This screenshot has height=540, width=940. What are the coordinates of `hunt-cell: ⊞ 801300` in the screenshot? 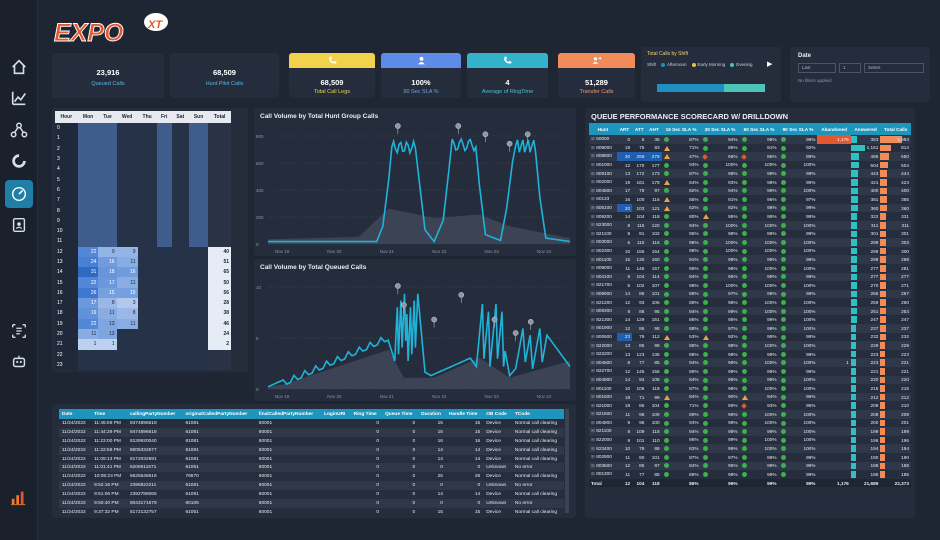 It's located at (603, 474).